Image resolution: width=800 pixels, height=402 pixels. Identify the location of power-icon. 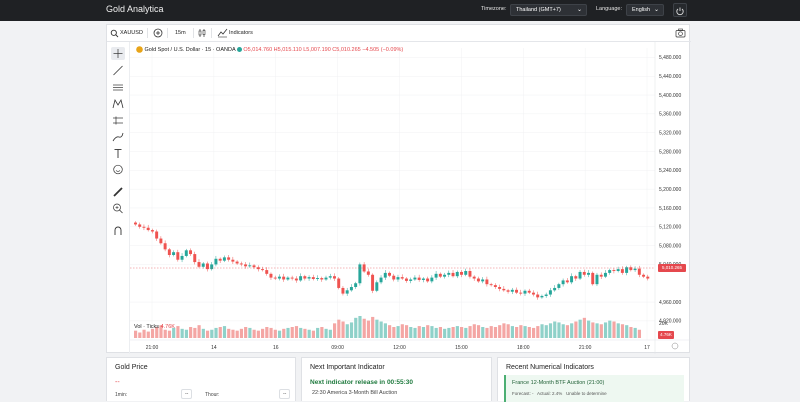
(680, 11).